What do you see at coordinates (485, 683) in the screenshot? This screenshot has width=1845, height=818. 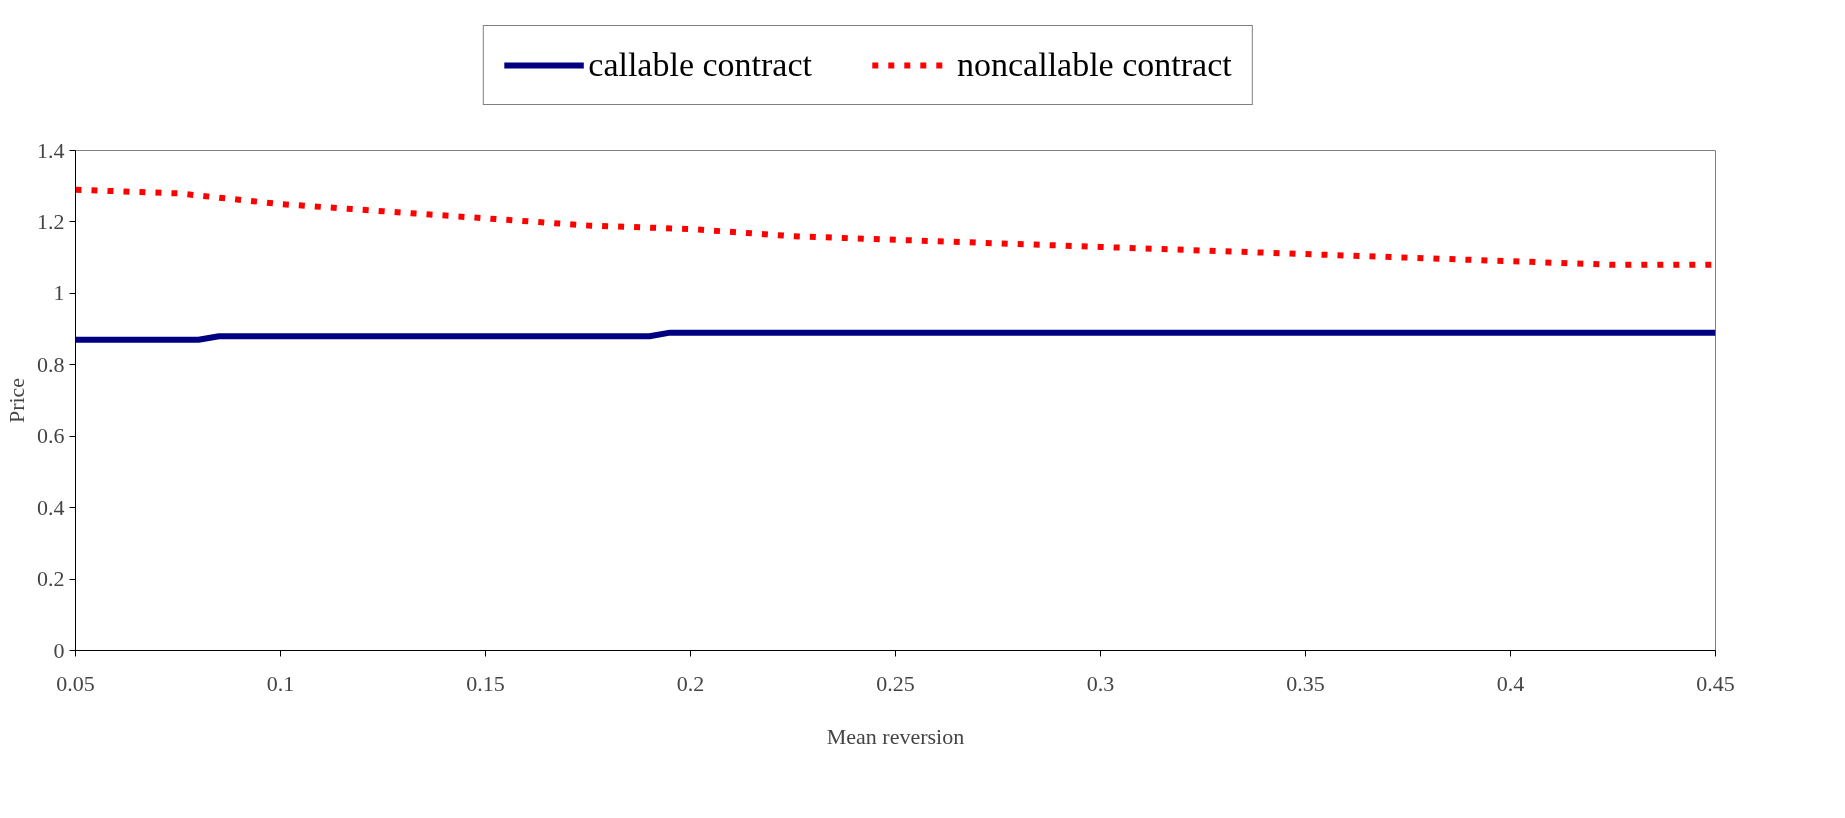 I see `x-tick-label: 0.15` at bounding box center [485, 683].